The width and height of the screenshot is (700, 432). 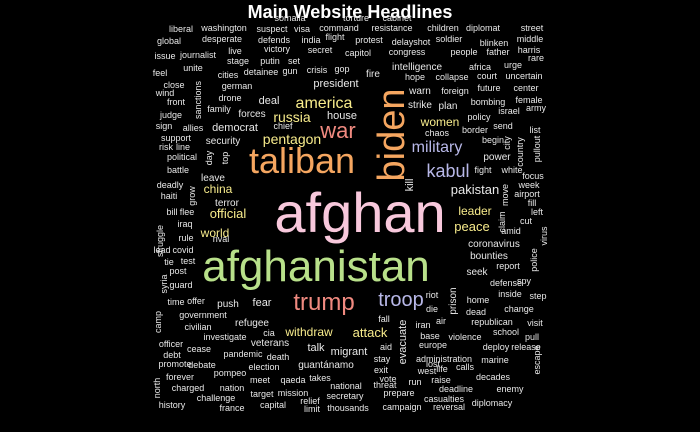 I want to click on word-chaos: chaos, so click(x=437, y=133).